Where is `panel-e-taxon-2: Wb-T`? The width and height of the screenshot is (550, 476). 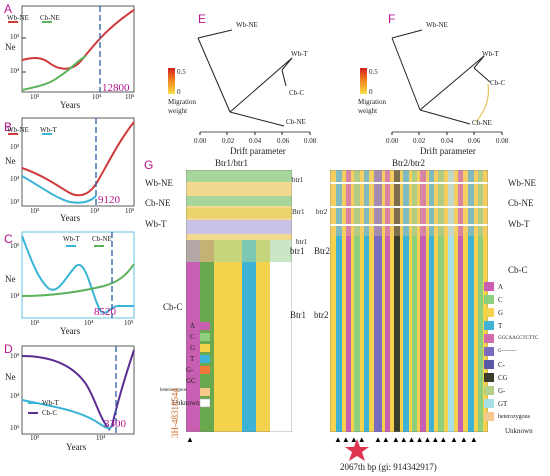
panel-e-taxon-2: Wb-T is located at coordinates (299, 54).